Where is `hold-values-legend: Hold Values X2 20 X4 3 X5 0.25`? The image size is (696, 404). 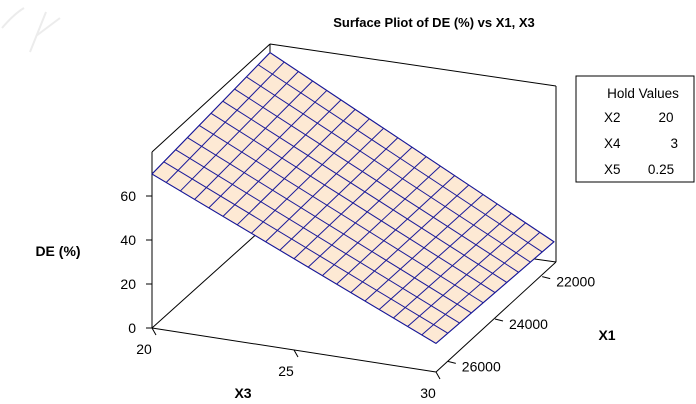 hold-values-legend: Hold Values X2 20 X4 3 X5 0.25 is located at coordinates (635, 129).